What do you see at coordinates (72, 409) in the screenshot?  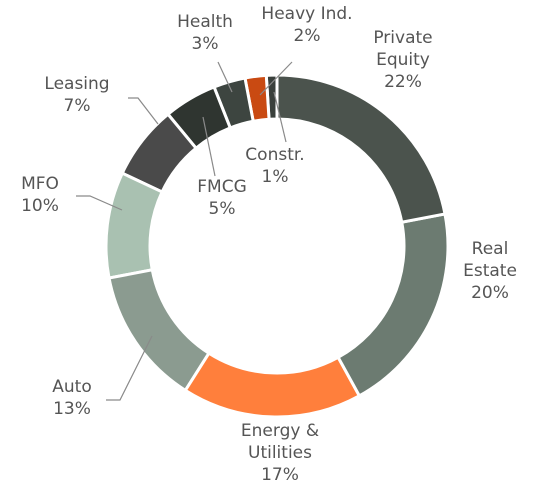 I see `value-label: 13%` at bounding box center [72, 409].